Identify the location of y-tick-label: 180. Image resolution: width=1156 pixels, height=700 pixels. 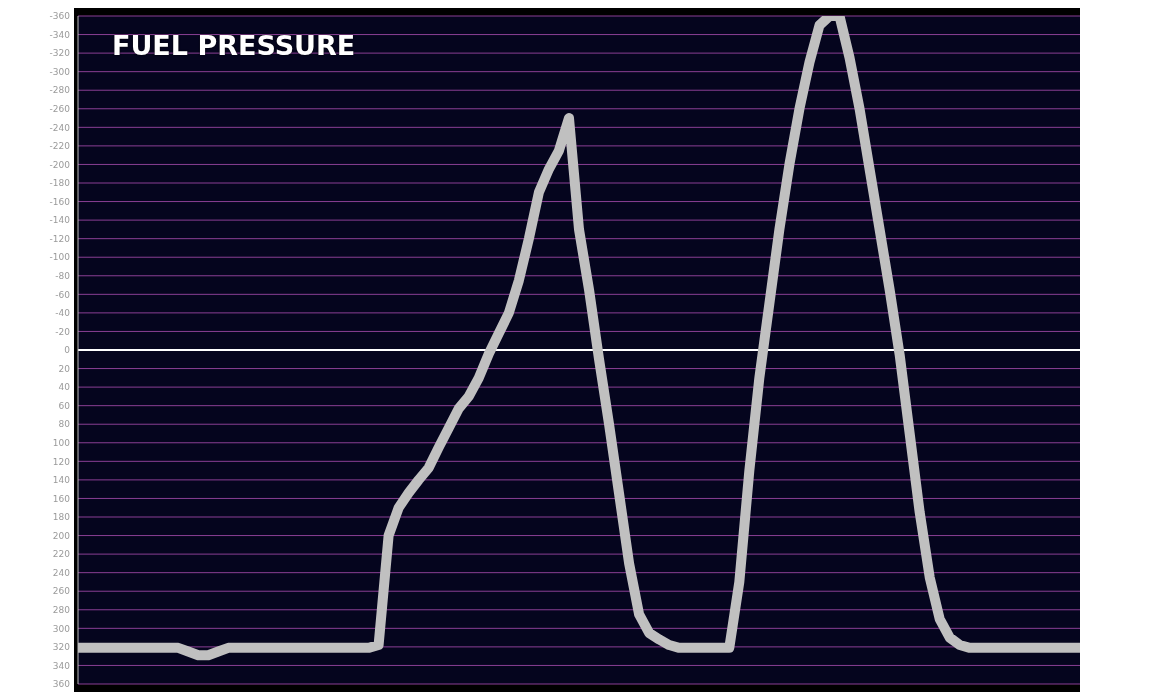
(61, 517).